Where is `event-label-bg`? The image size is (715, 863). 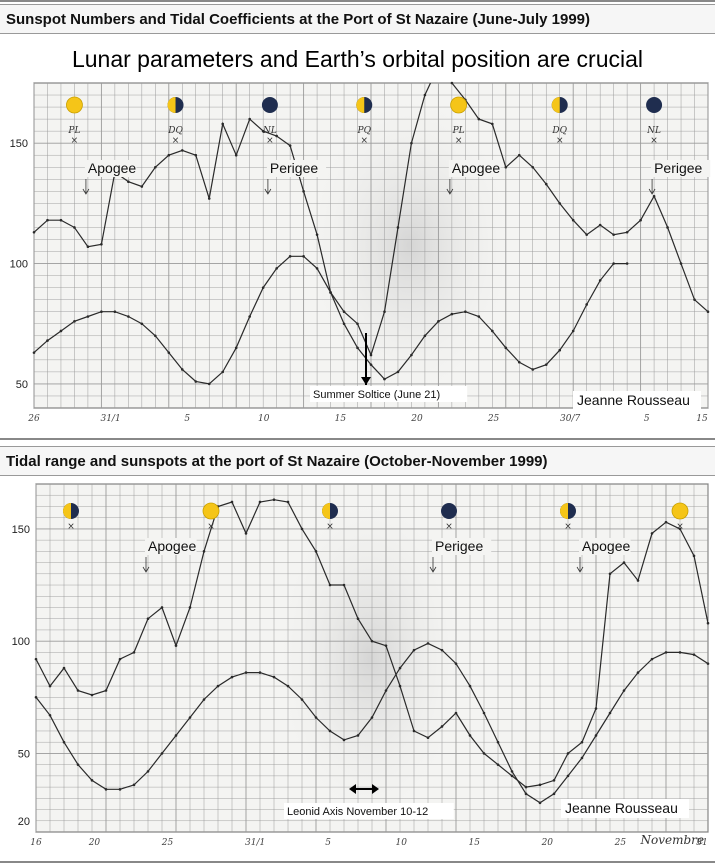
event-label-bg is located at coordinates (389, 394).